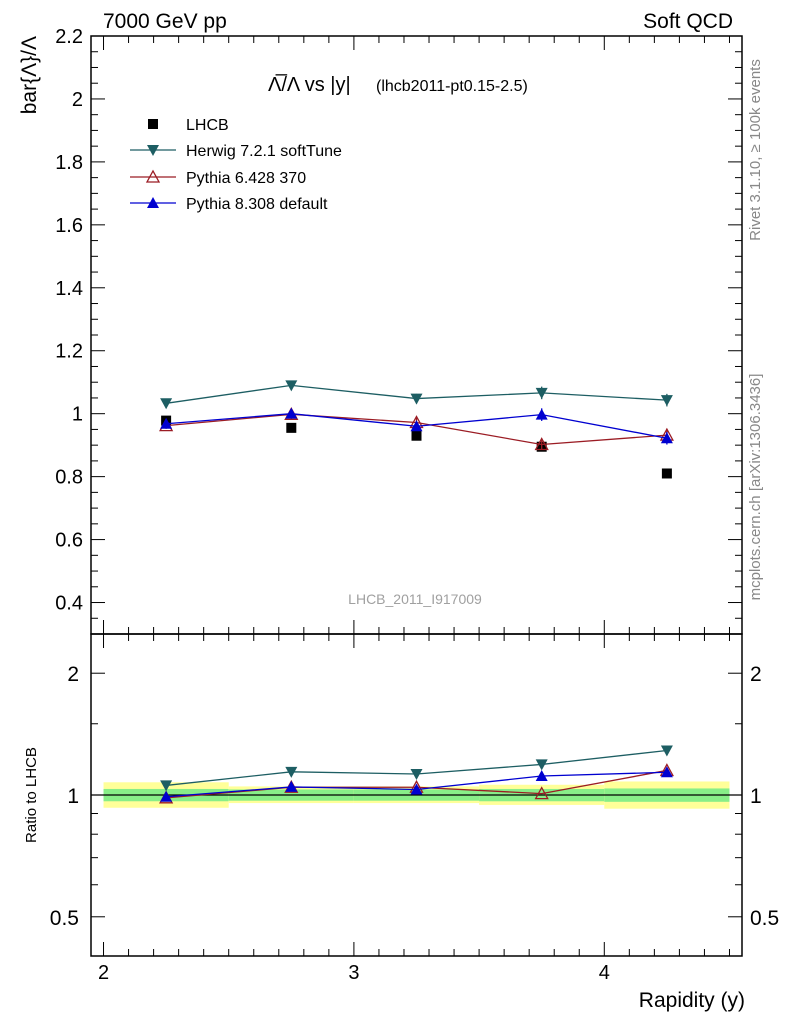 This screenshot has width=786, height=1024. Describe the element at coordinates (69, 37) in the screenshot. I see `y-tick-label: 2.2` at that location.